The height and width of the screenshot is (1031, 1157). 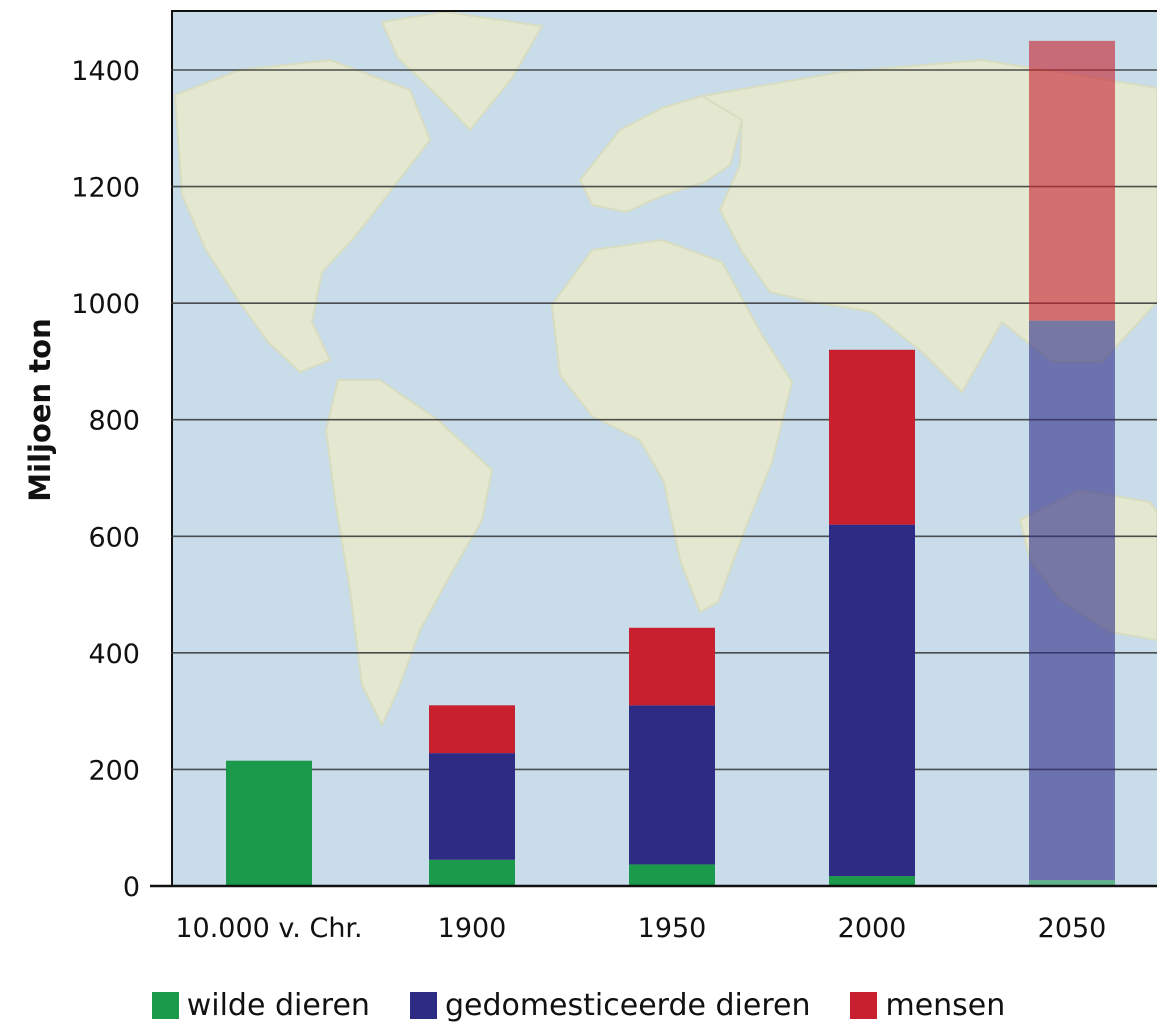 I want to click on greenland-shape, so click(x=462, y=71).